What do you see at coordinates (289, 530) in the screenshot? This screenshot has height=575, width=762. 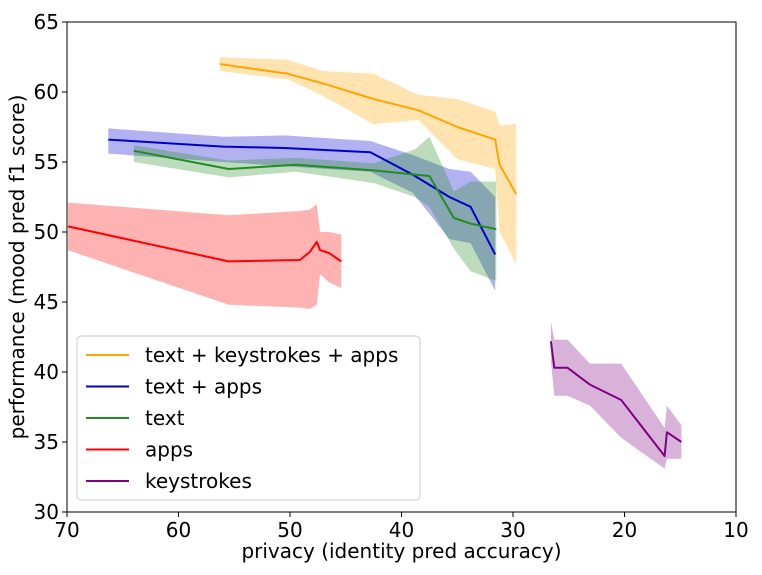 I see `x-tick-label: 50` at bounding box center [289, 530].